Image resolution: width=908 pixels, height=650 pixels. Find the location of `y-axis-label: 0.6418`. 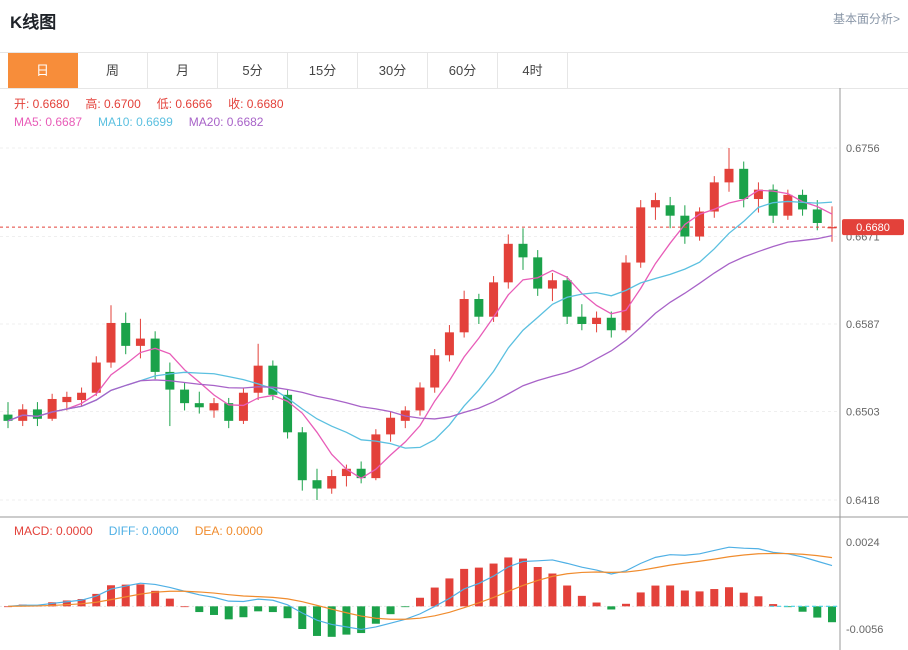

y-axis-label: 0.6418 is located at coordinates (863, 501).